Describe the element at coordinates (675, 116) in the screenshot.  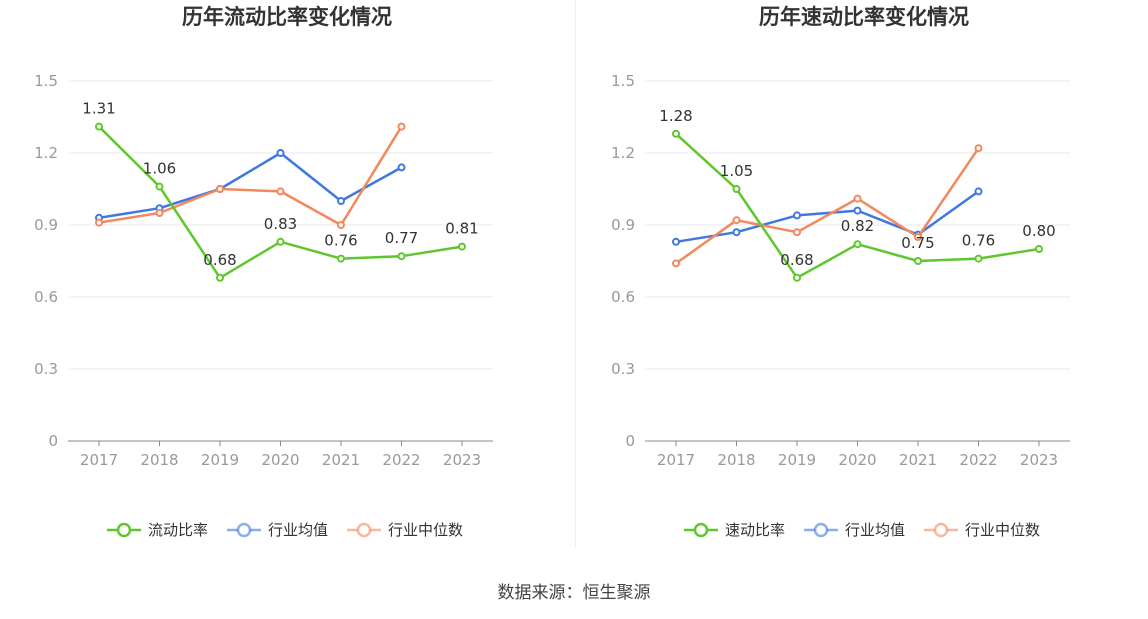
I see `data-label: 1.28` at that location.